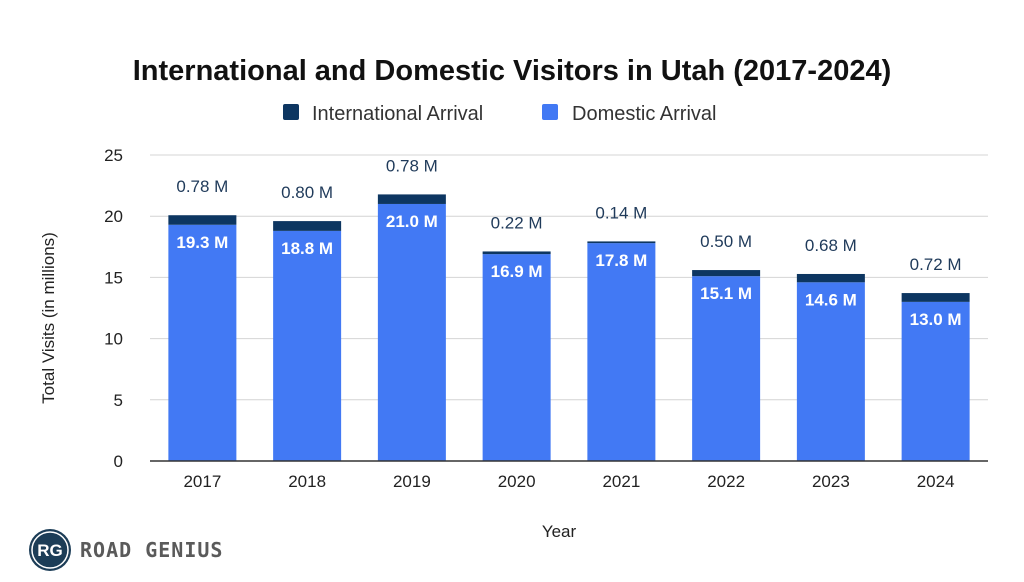 This screenshot has height=582, width=1024. Describe the element at coordinates (307, 481) in the screenshot. I see `x-tick-label: 2018` at that location.